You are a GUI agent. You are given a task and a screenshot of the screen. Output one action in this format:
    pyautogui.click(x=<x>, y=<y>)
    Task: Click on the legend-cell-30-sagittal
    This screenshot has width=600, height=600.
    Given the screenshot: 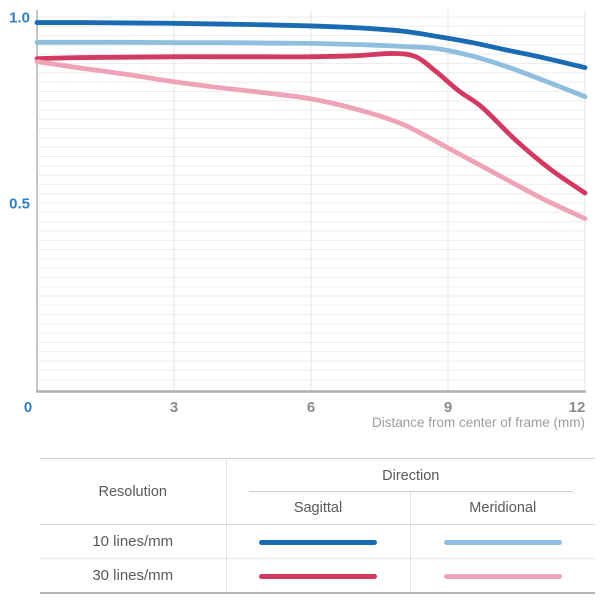 What is the action you would take?
    pyautogui.click(x=318, y=575)
    